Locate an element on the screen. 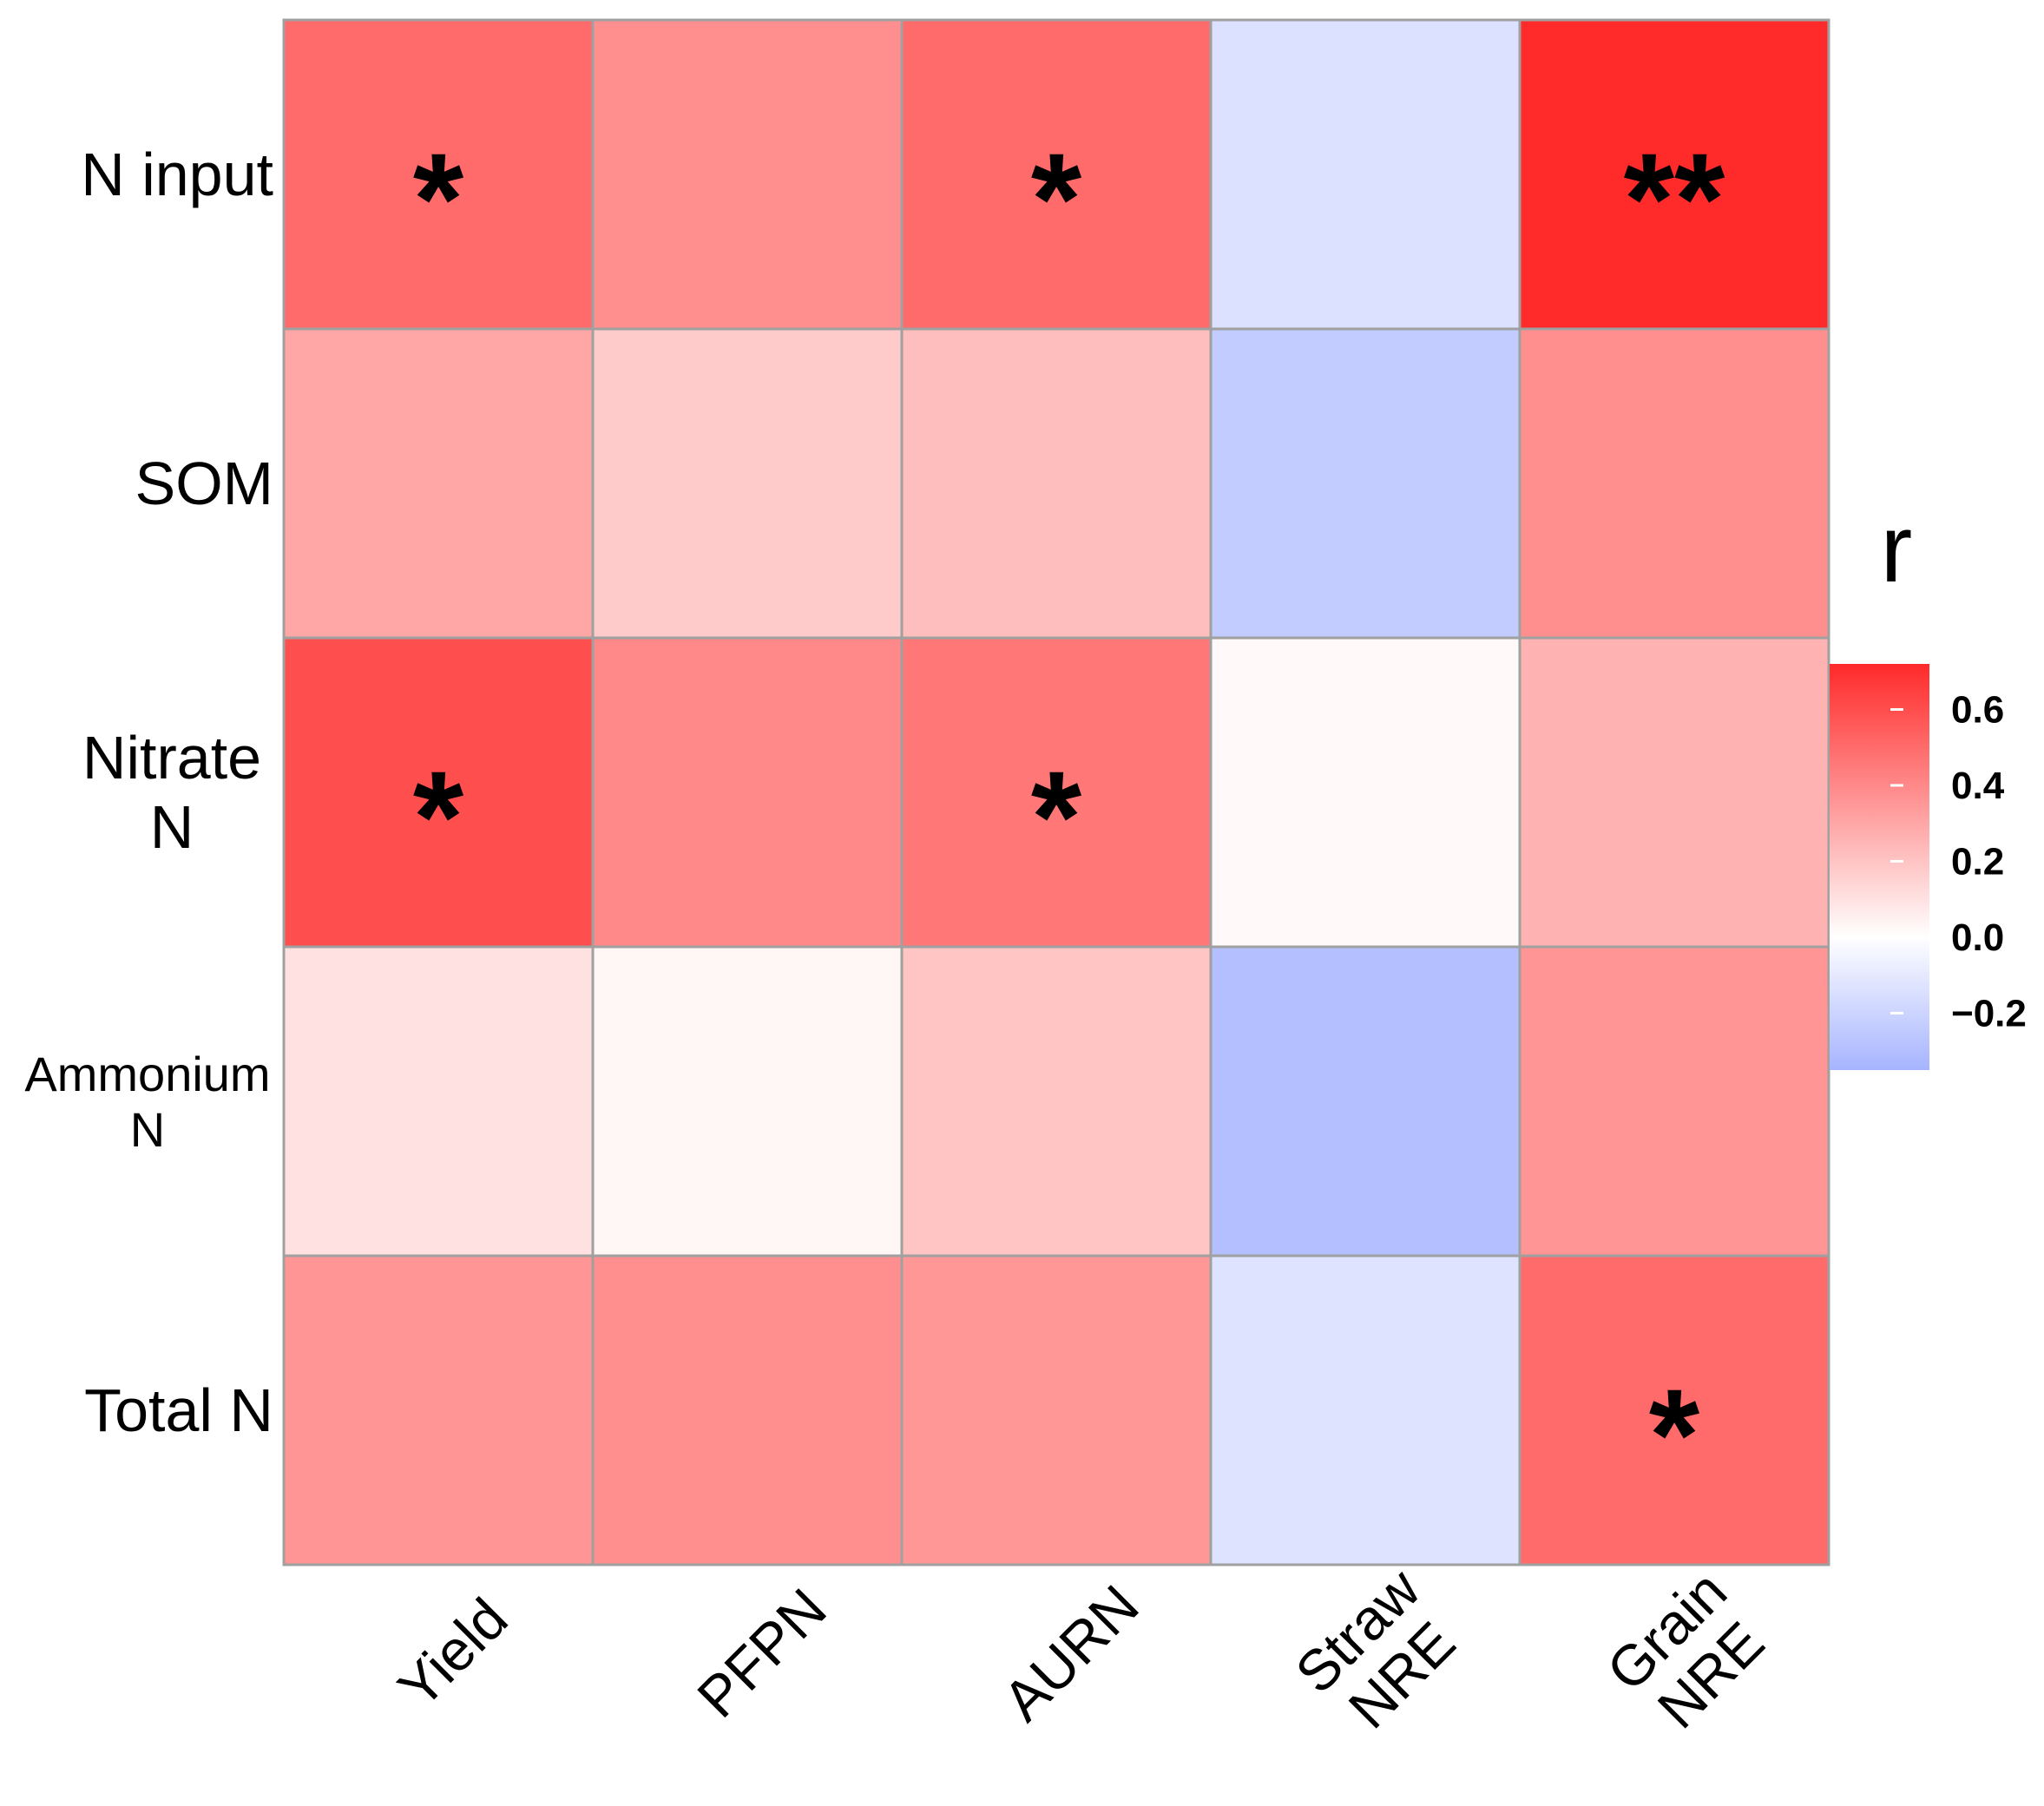  column-label: Yield is located at coordinates (452, 1652).